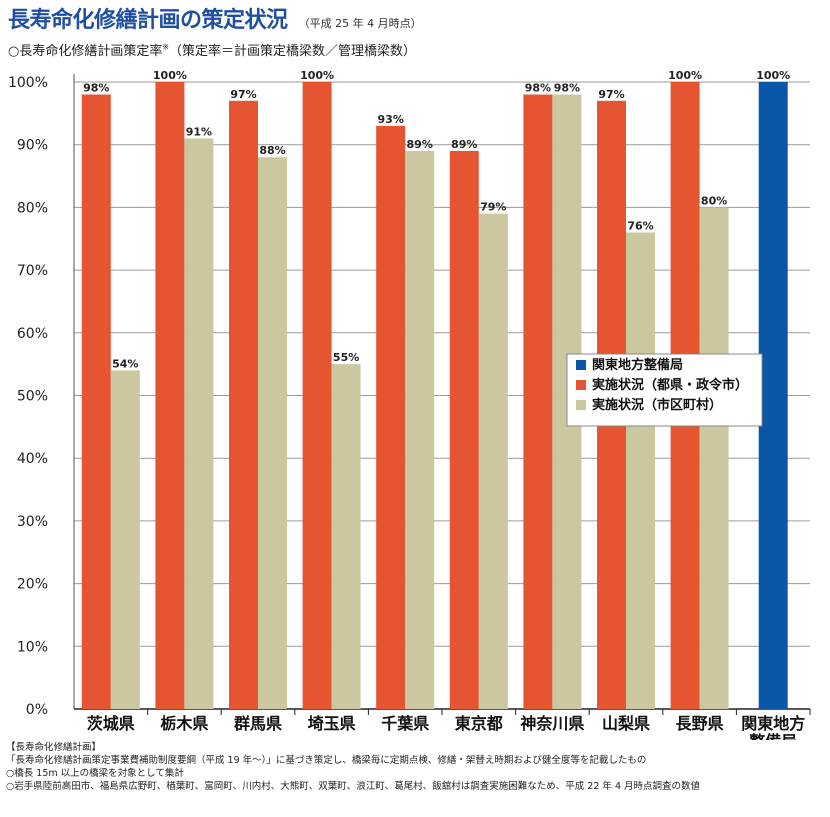  Describe the element at coordinates (199, 131) in the screenshot. I see `data-label: 91%` at that location.